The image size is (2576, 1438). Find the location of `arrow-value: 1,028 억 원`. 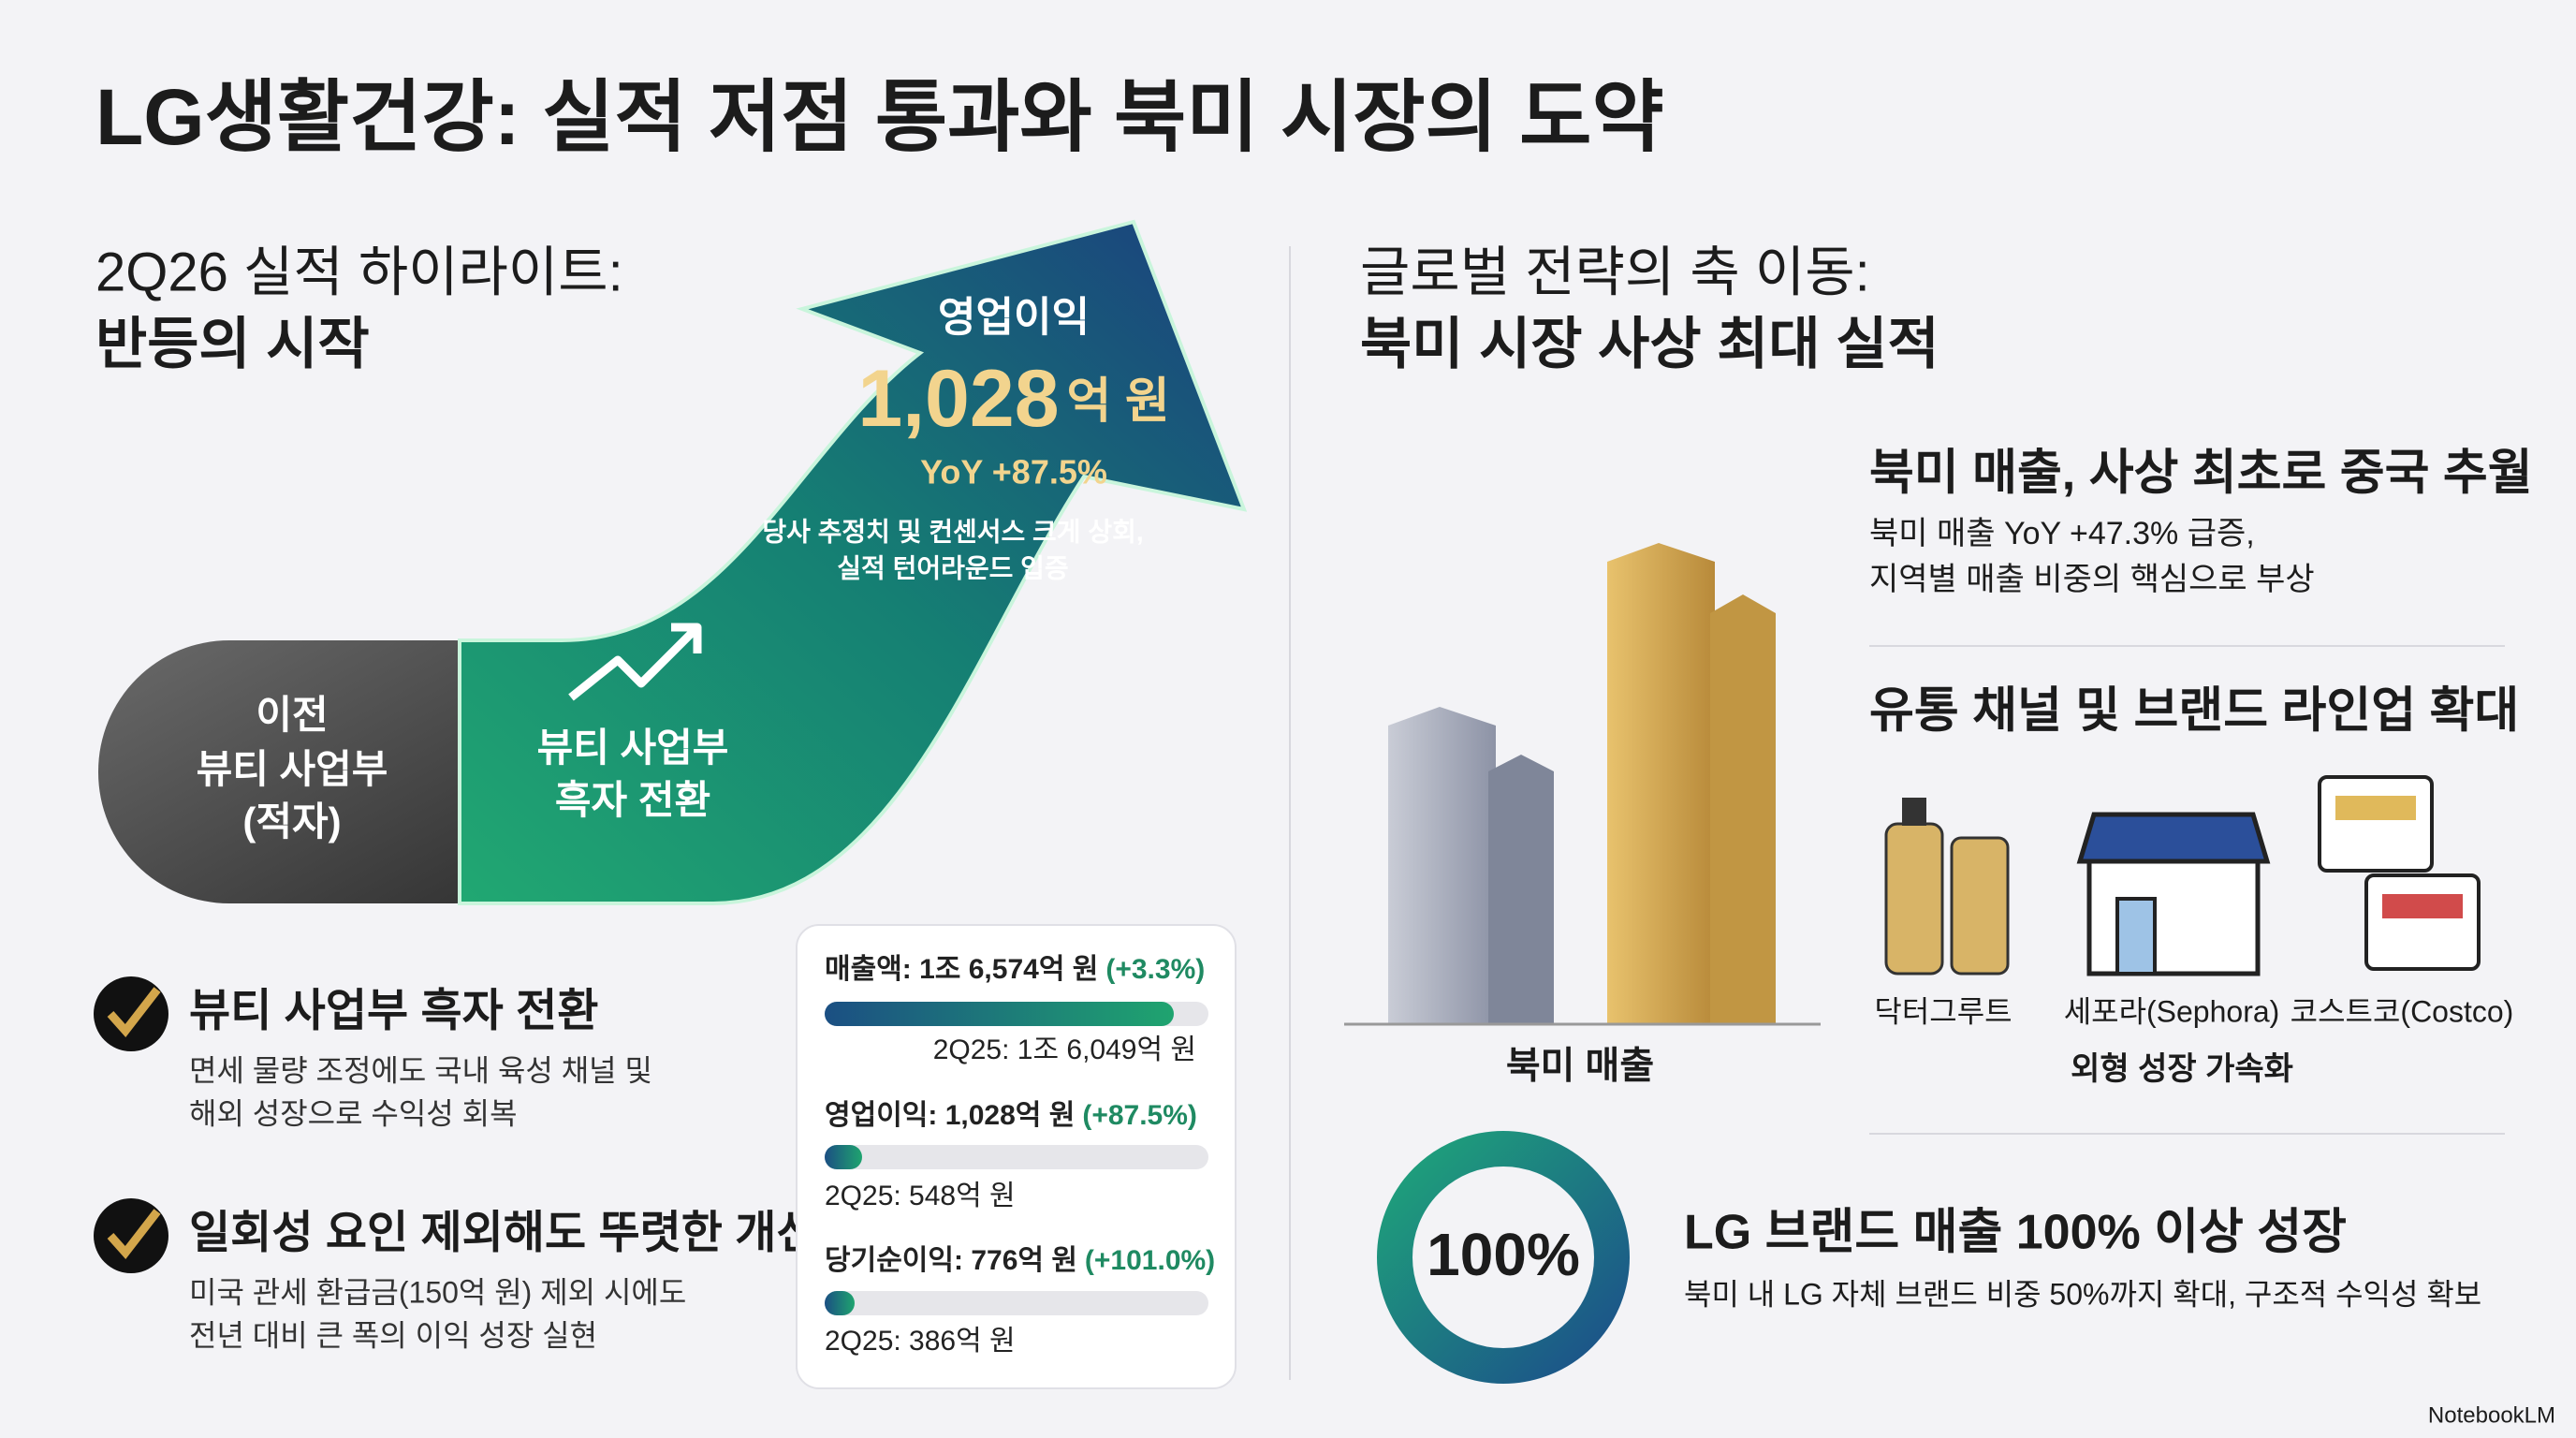

arrow-value: 1,028 억 원 is located at coordinates (1013, 399).